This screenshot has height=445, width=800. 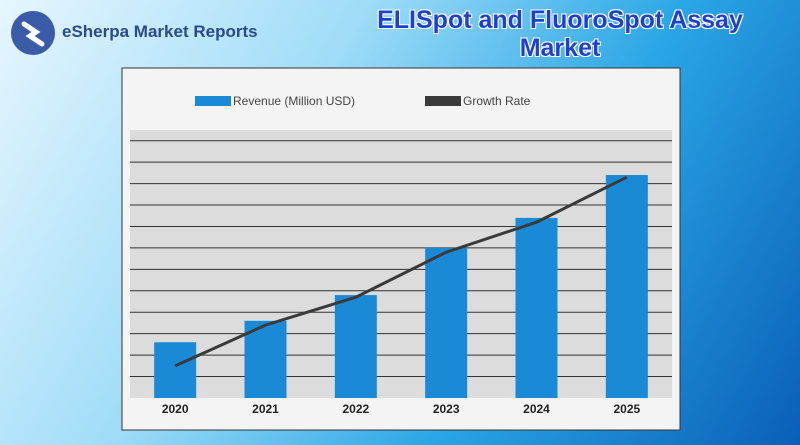 I want to click on logo, so click(x=33, y=33).